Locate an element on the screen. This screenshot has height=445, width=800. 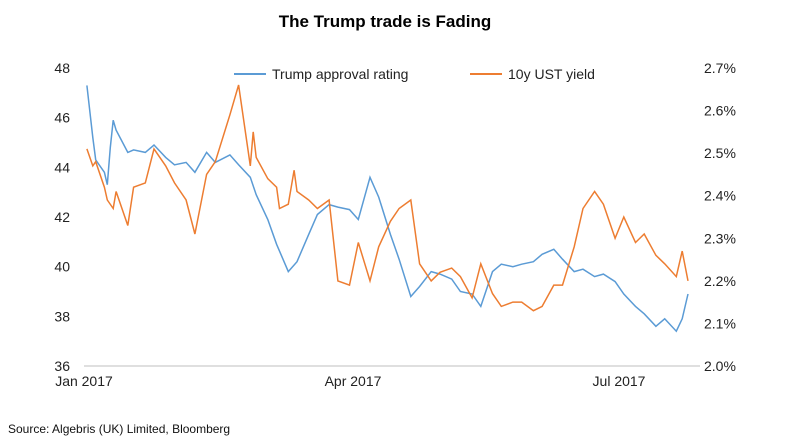
legend: Trump approval rating 10y UST yield is located at coordinates (414, 74).